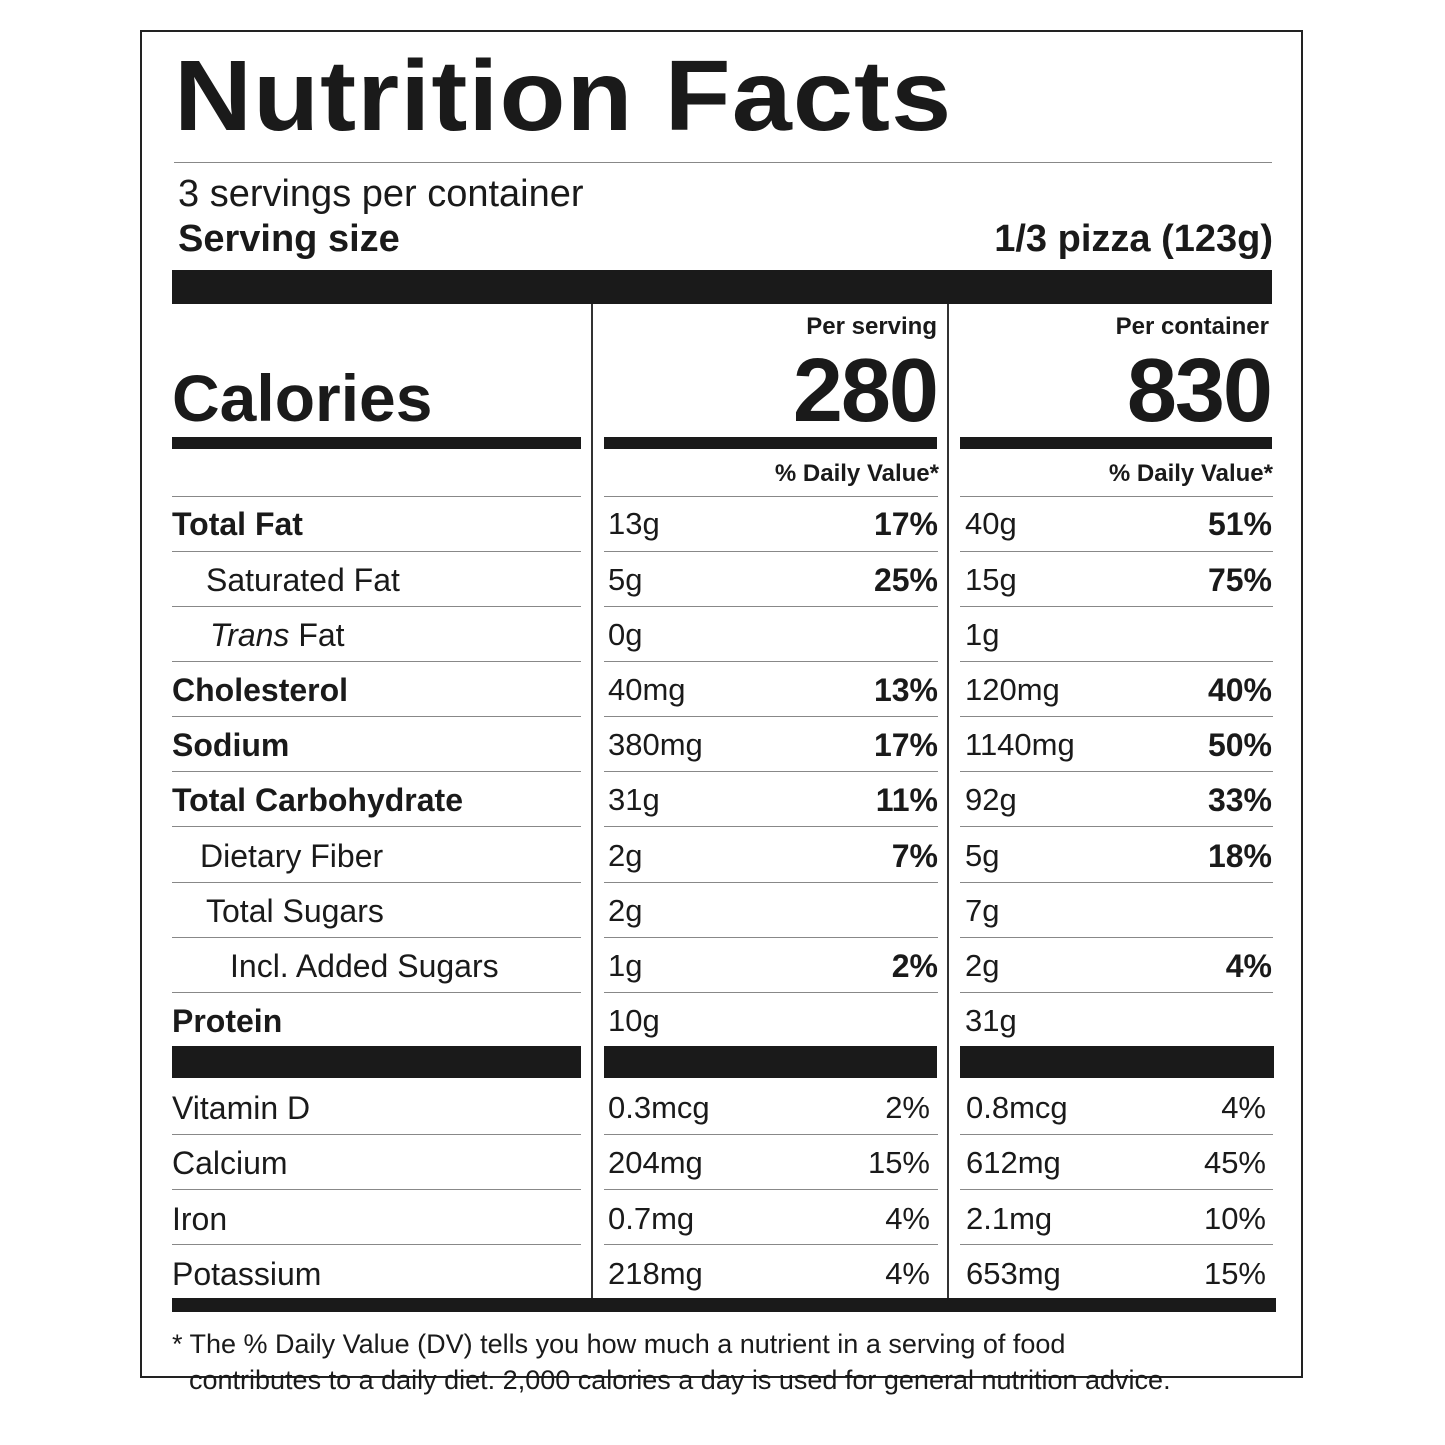 This screenshot has width=1445, height=1445. I want to click on vitamin-label-iron: Iron, so click(200, 1219).